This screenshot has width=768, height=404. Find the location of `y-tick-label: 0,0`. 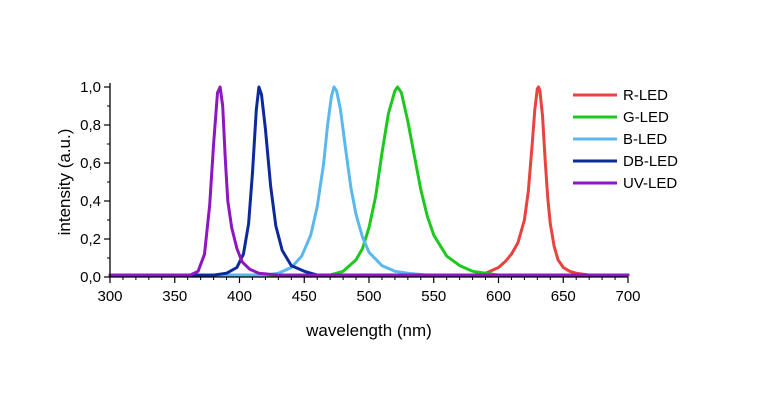

y-tick-label: 0,0 is located at coordinates (90, 277).